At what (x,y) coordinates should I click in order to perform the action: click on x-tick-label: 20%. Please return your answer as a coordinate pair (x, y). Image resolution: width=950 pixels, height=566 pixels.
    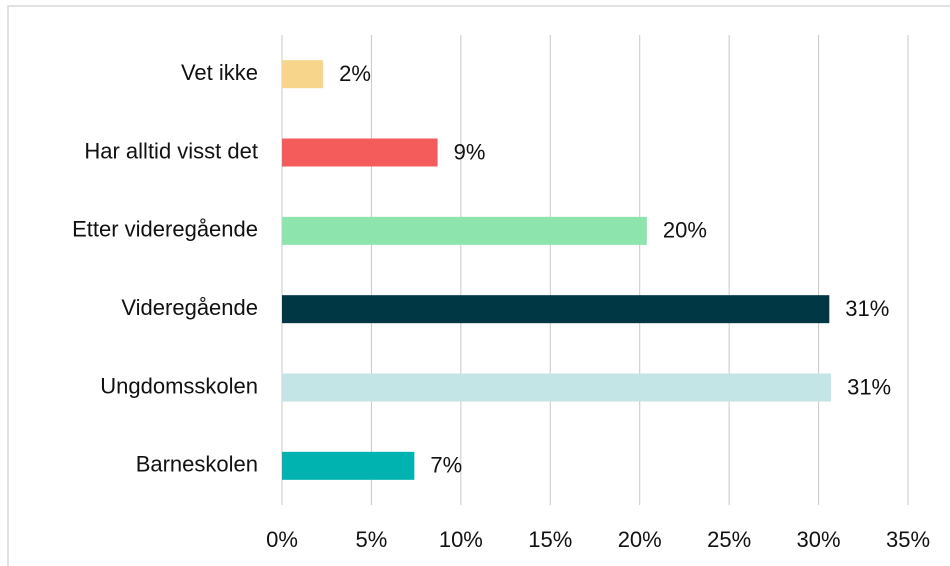
    Looking at the image, I should click on (640, 539).